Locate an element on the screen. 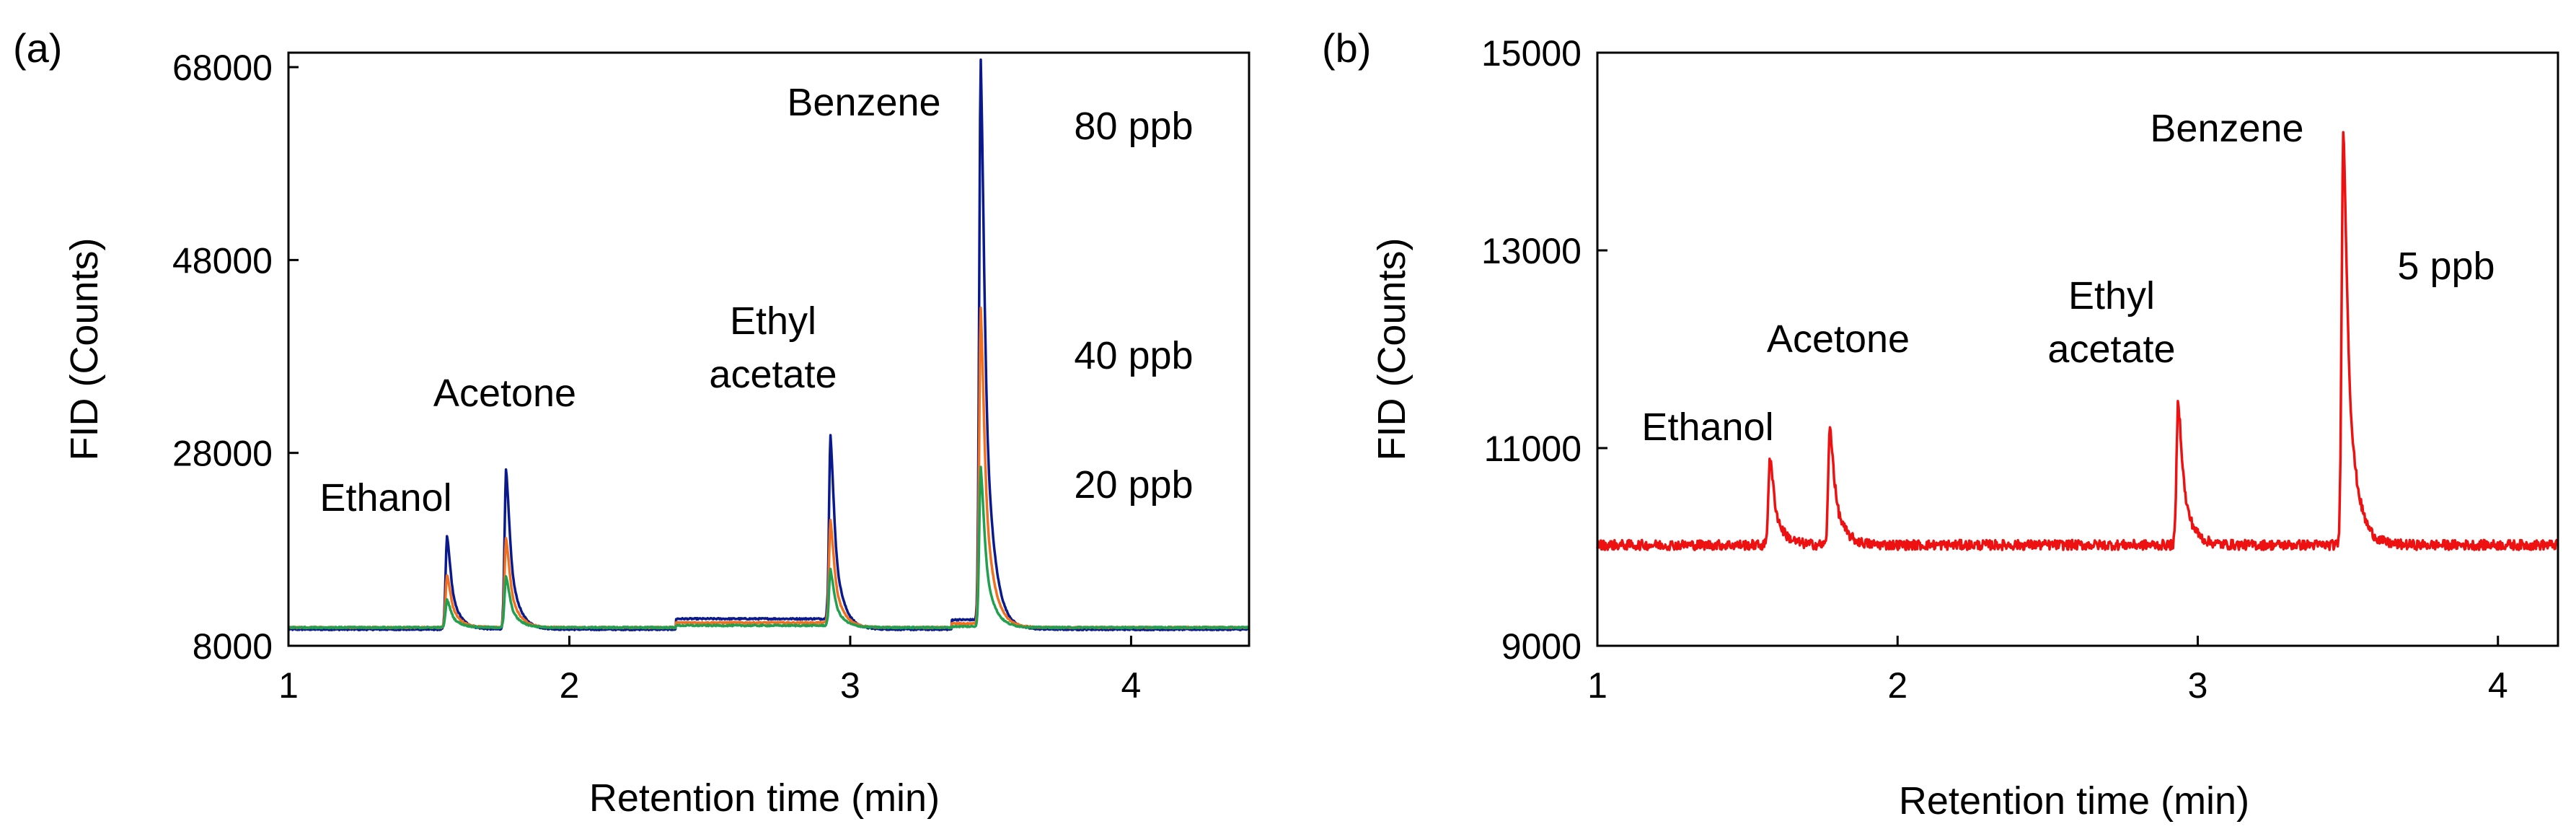  panel-a-series-label-40ppb: 40 ppb is located at coordinates (1133, 355).